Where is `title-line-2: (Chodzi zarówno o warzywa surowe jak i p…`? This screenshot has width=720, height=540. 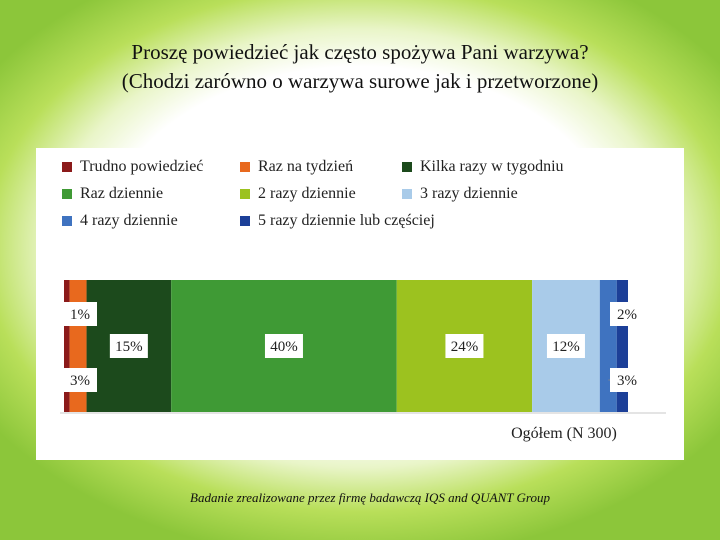
title-line-2: (Chodzi zarówno o warzywa surowe jak i p… is located at coordinates (360, 81).